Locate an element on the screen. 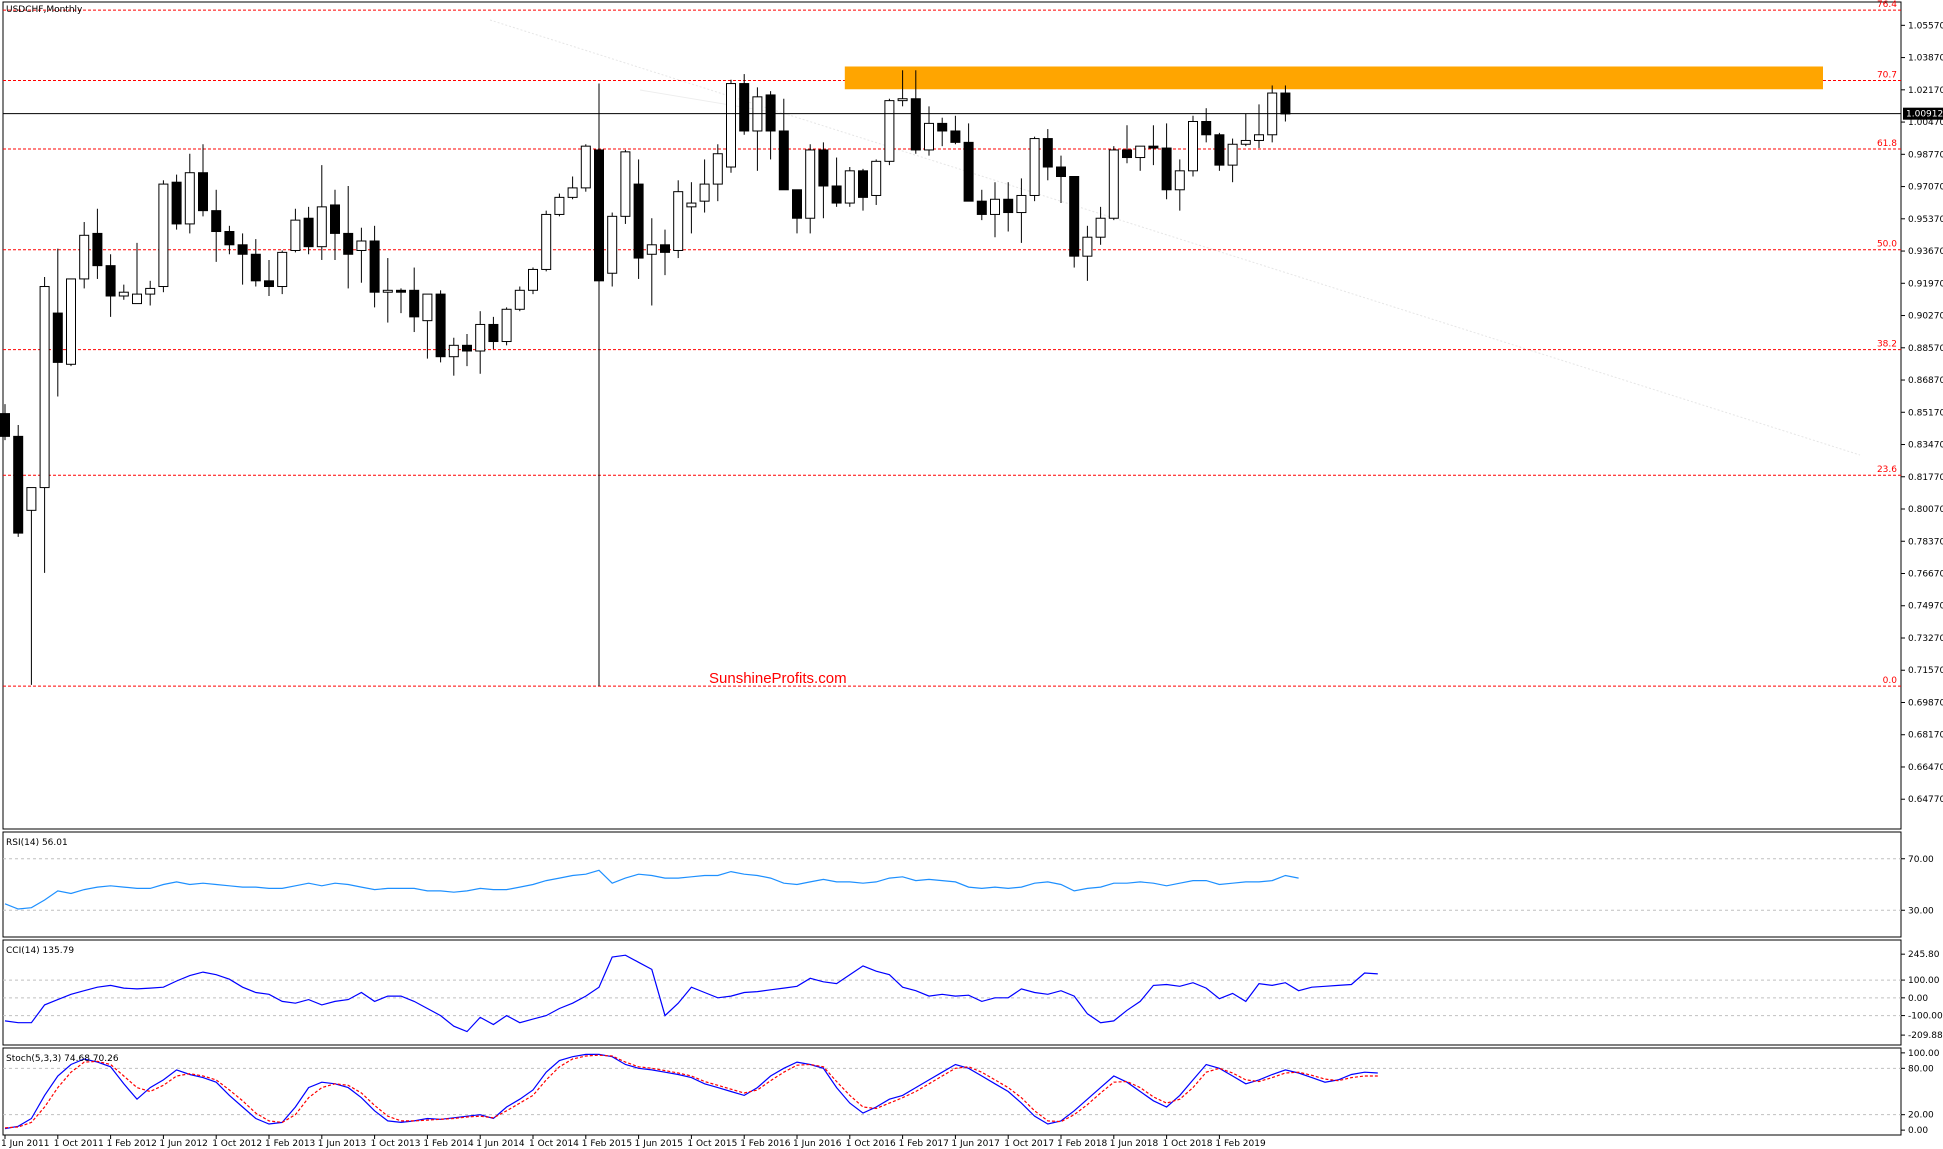 The width and height of the screenshot is (1943, 1149). current-price-text: 1.00912 is located at coordinates (1924, 115).